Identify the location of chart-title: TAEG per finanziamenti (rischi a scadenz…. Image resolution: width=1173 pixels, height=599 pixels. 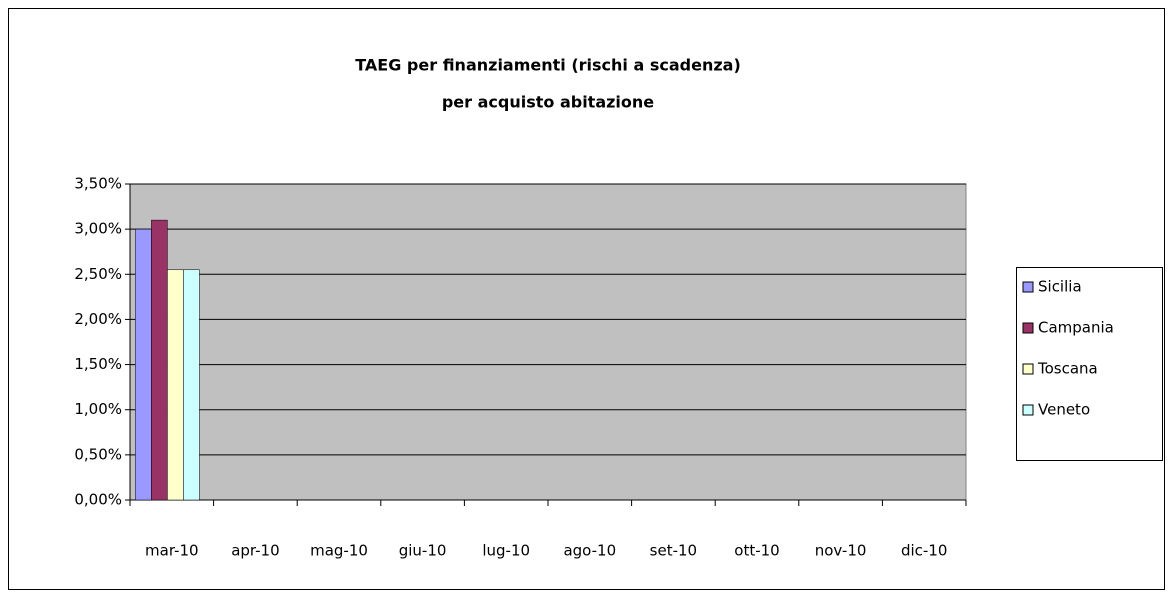
(548, 65).